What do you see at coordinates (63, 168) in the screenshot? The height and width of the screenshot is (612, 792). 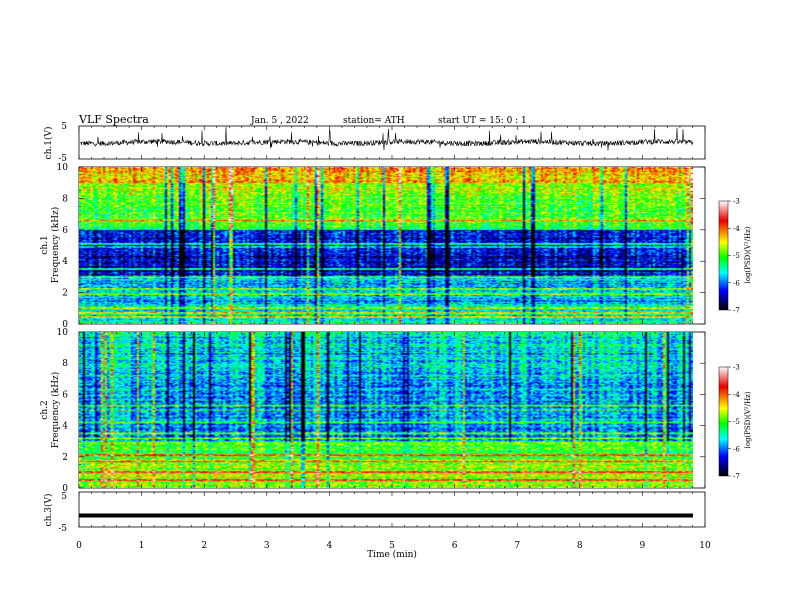 I see `ch1-spectrogram-ytick: 10` at bounding box center [63, 168].